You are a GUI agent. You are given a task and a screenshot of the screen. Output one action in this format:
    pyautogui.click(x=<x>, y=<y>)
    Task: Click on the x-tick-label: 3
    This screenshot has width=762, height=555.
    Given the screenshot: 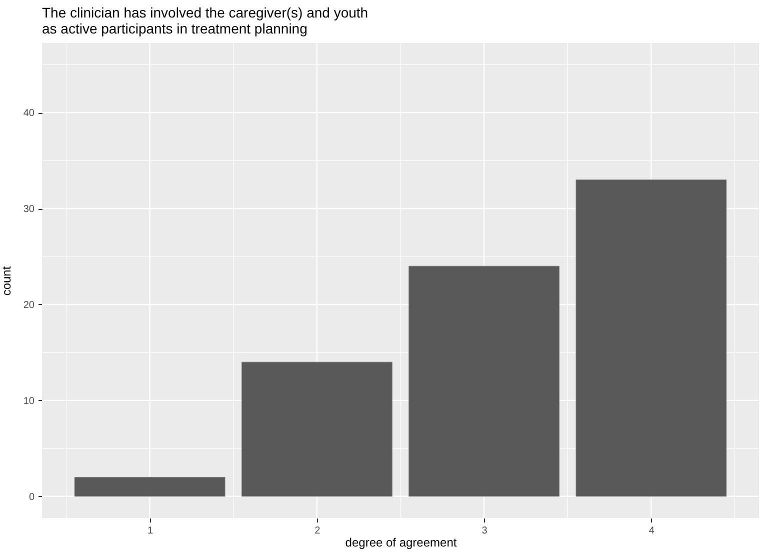 What is the action you would take?
    pyautogui.click(x=485, y=531)
    